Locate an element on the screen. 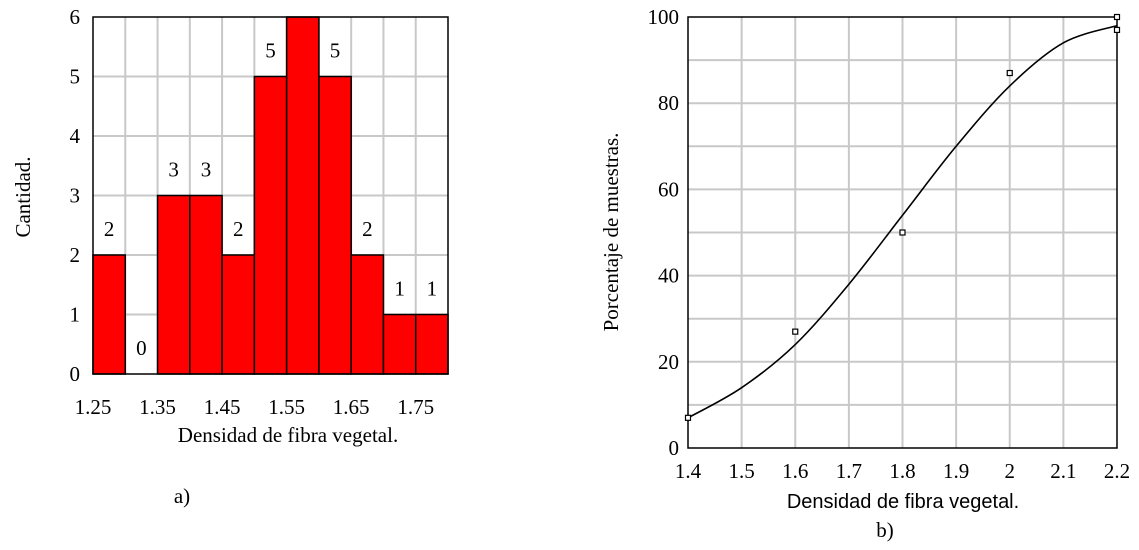  histogram-y-tick-label: 5 is located at coordinates (75, 77).